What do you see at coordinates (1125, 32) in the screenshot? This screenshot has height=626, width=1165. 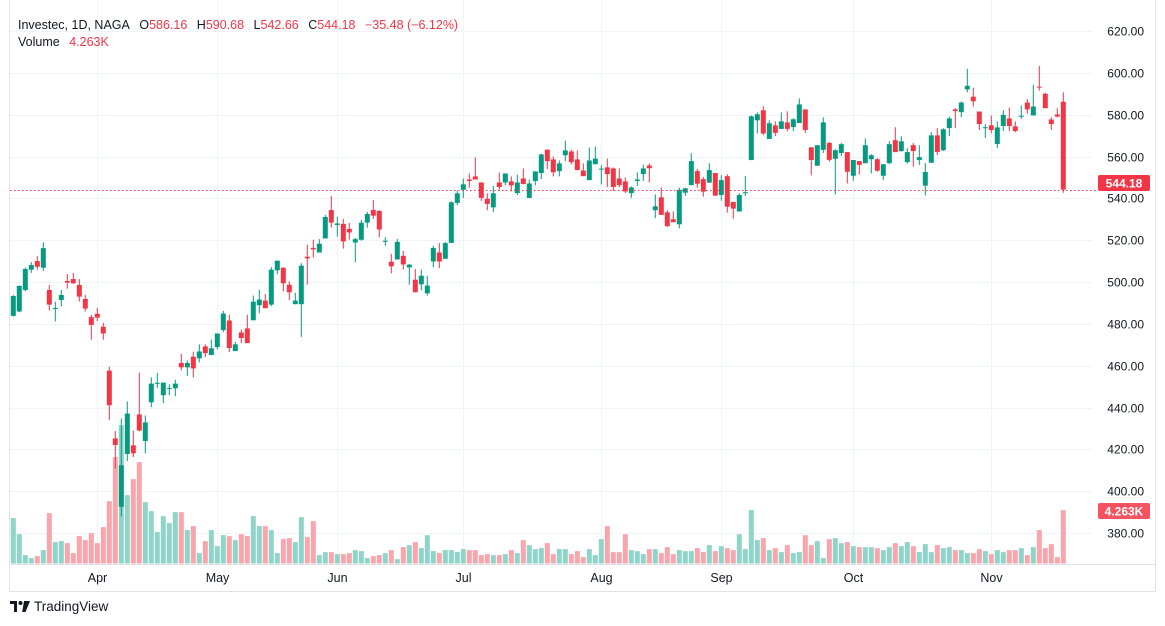 I see `price-tick-label: 620.00` at bounding box center [1125, 32].